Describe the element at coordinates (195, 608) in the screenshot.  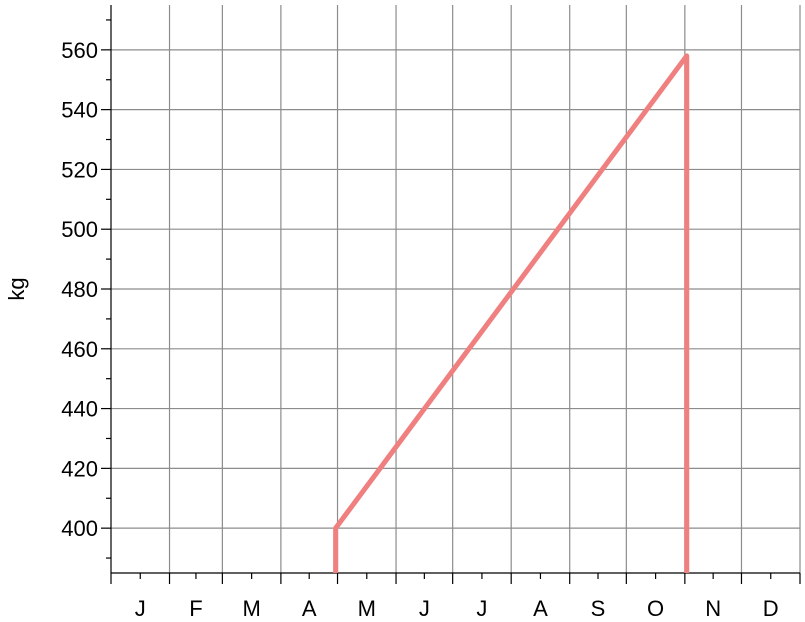
I see `x-tick-label: F` at that location.